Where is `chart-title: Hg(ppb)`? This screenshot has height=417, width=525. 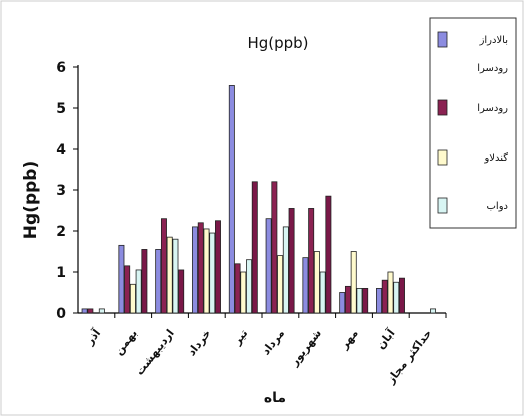 chart-title: Hg(ppb) is located at coordinates (277, 43).